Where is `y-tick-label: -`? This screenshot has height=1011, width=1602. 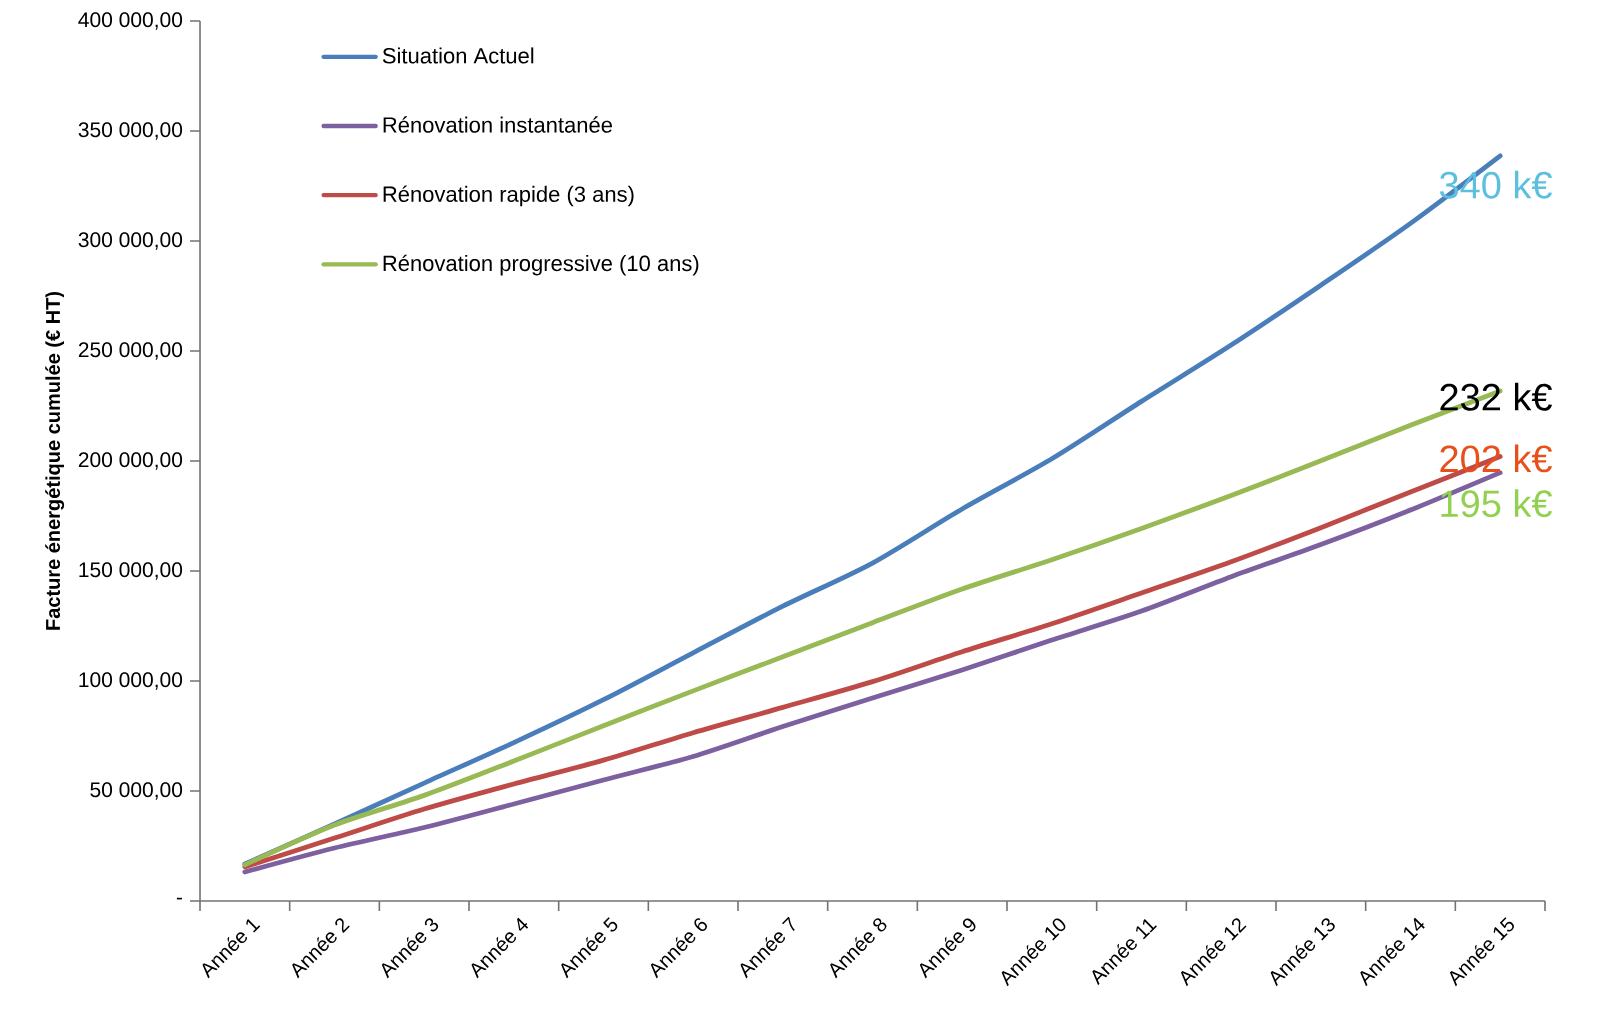 y-tick-label: - is located at coordinates (179, 898).